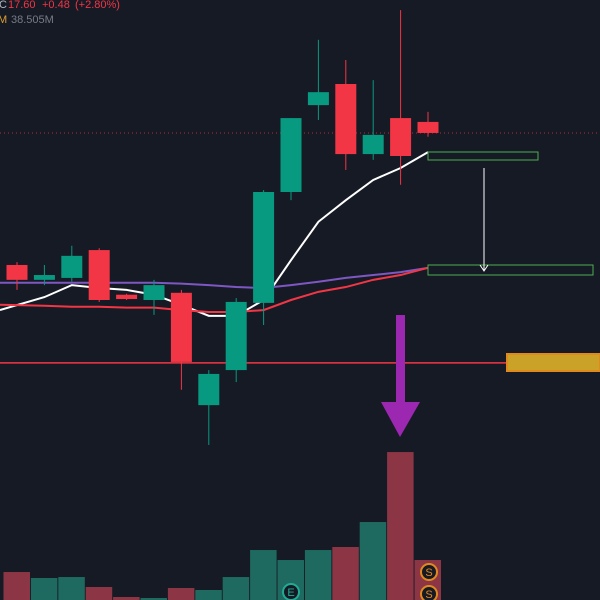 Image resolution: width=600 pixels, height=600 pixels. I want to click on close-label: 17.60, so click(22, 5).